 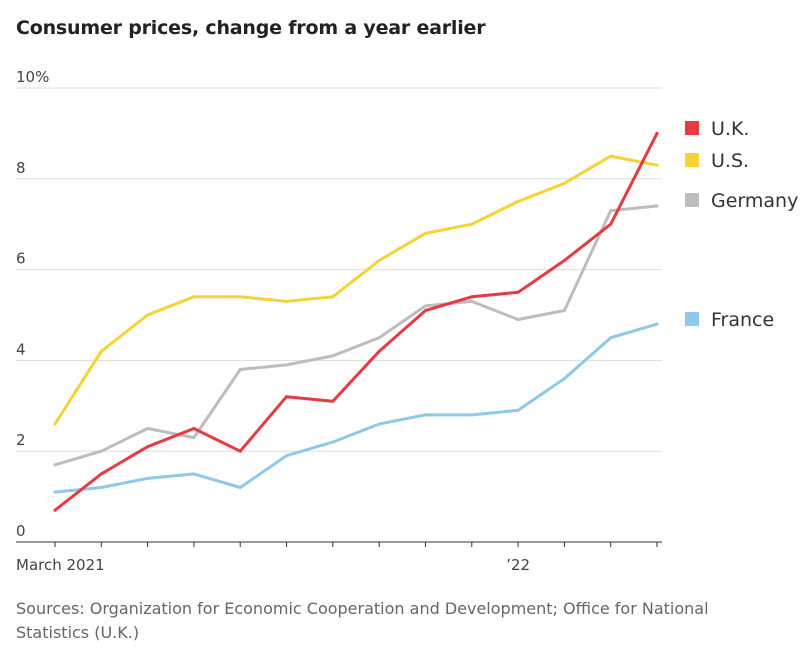 I want to click on legend-swatch-germany, so click(x=692, y=200).